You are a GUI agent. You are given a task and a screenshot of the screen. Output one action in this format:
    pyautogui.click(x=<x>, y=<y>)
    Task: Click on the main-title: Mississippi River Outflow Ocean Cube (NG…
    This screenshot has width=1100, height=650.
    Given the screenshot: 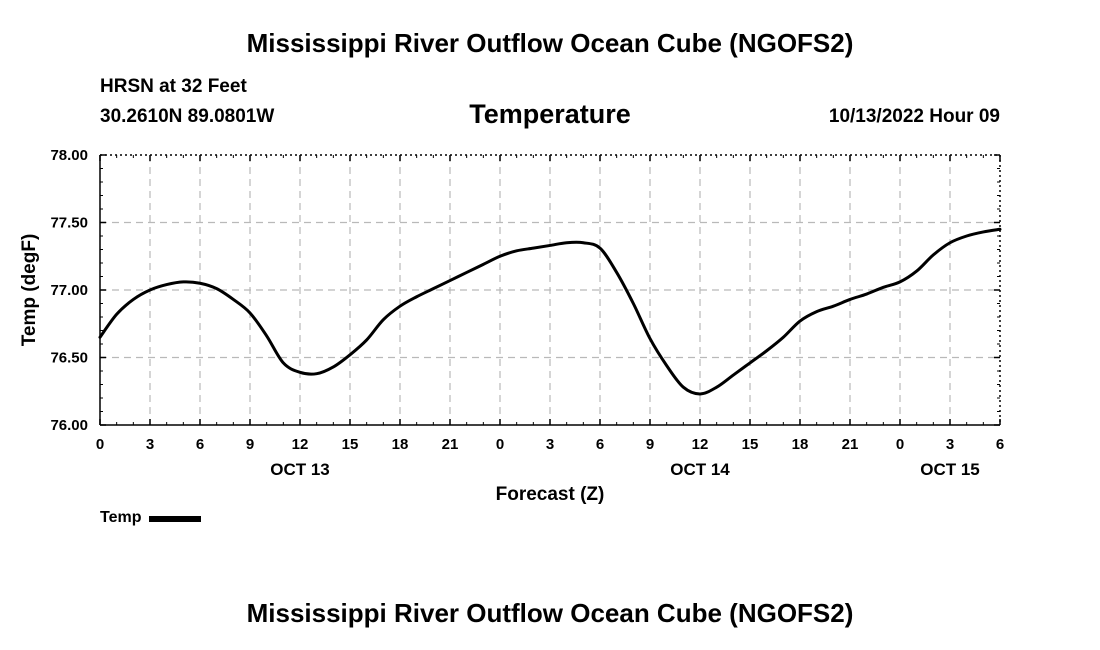 What is the action you would take?
    pyautogui.click(x=550, y=43)
    